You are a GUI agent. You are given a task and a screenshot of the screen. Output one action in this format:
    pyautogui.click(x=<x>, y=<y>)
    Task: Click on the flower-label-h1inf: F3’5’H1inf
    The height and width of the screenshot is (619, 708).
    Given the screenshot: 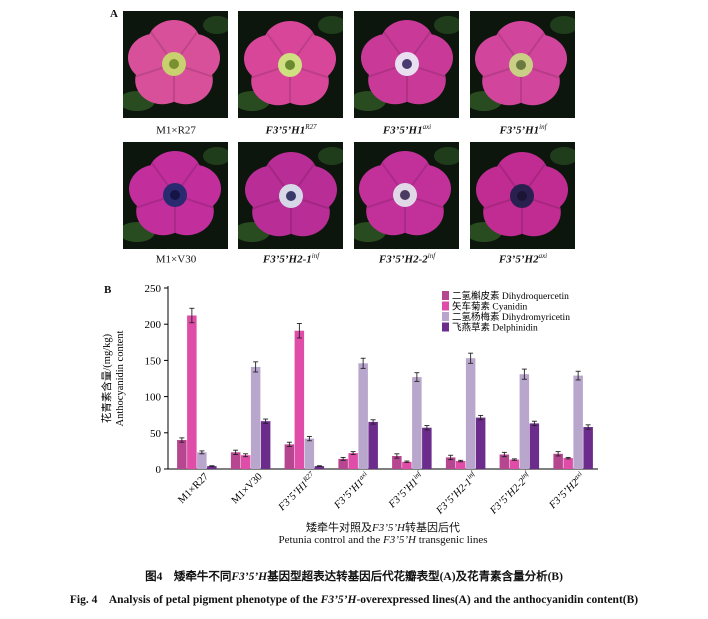 What is the action you would take?
    pyautogui.click(x=523, y=130)
    